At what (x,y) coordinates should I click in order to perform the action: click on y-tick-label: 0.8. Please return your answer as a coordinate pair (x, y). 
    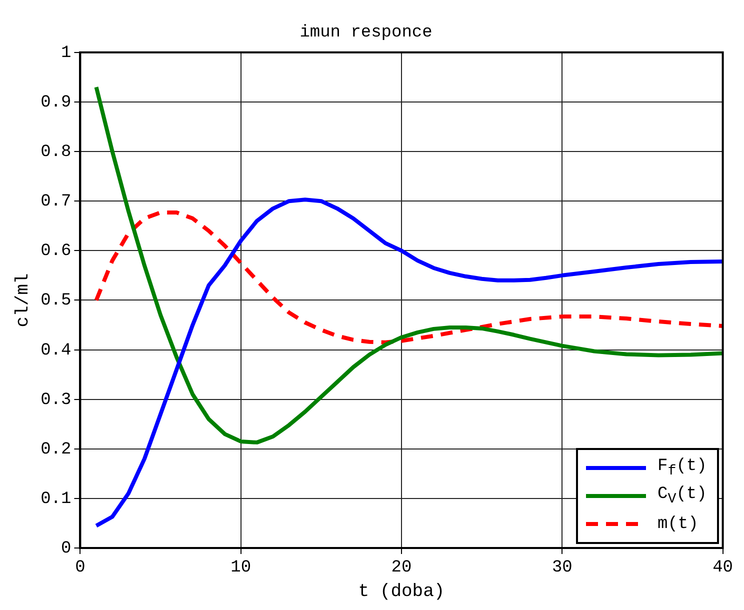
    Looking at the image, I should click on (56, 152).